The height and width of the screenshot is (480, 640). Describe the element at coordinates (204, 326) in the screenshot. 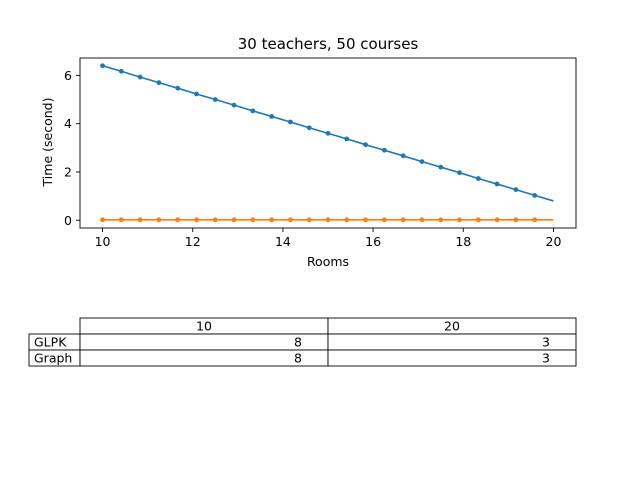

I see `table-header-label: 10` at that location.